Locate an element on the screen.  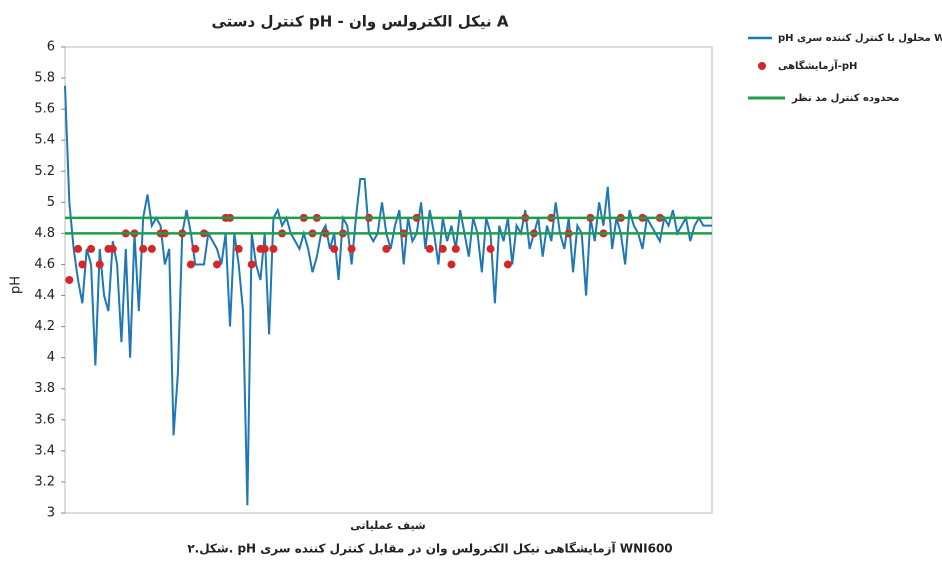
y-tick-label: 3.8 is located at coordinates (44, 388).